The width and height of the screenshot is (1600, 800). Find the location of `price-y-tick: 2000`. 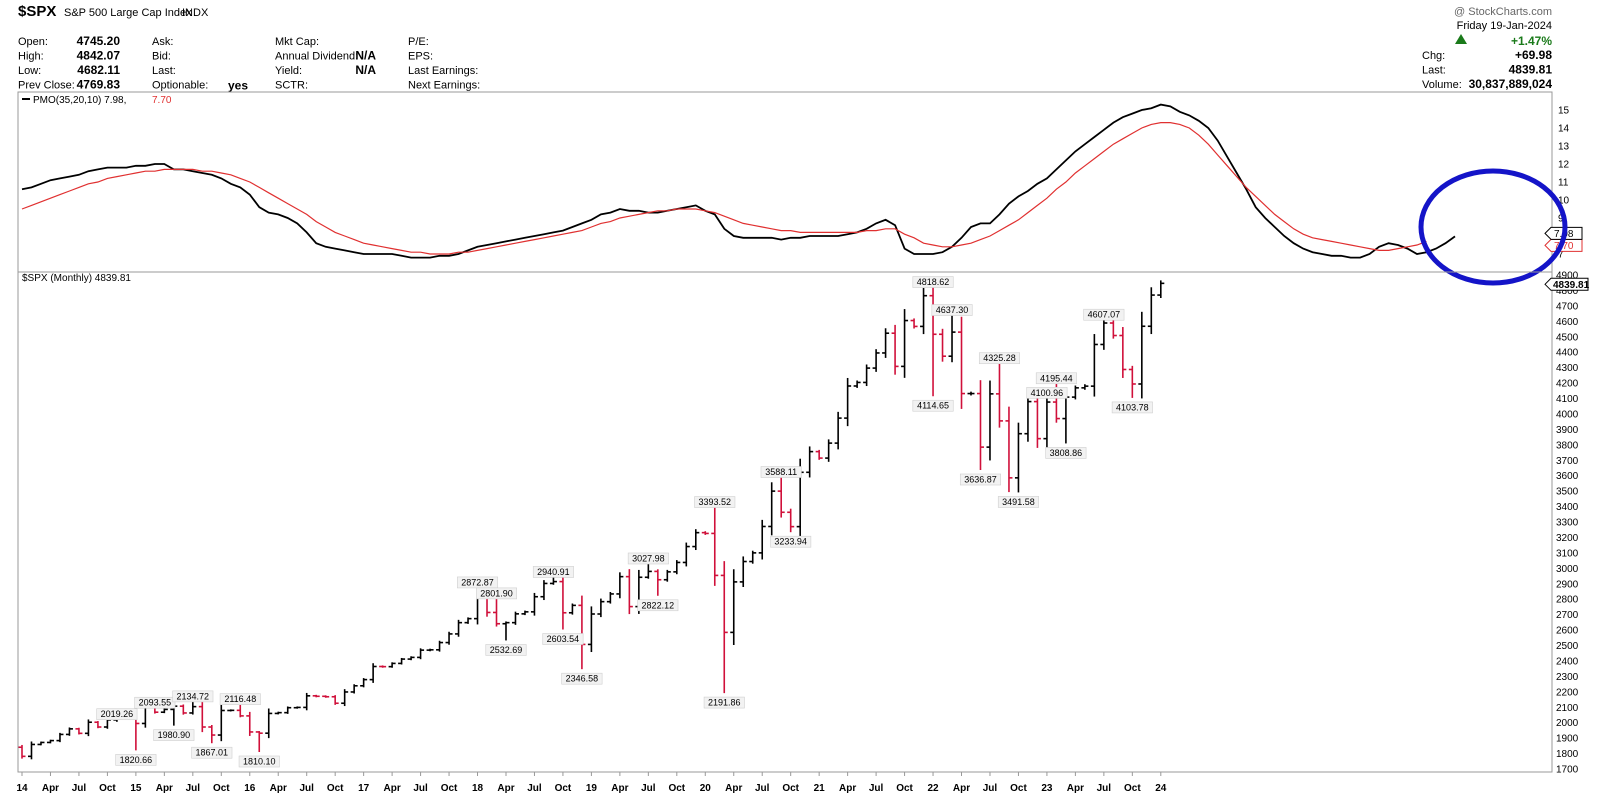

price-y-tick: 2000 is located at coordinates (1567, 723).